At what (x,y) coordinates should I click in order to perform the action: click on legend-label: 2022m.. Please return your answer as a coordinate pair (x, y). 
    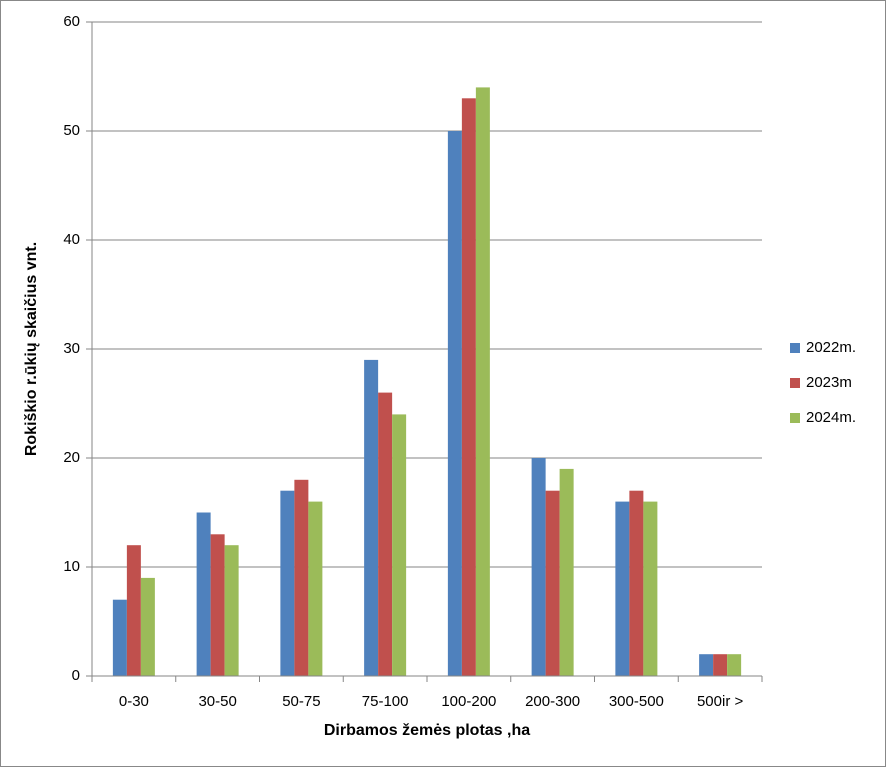
    Looking at the image, I should click on (831, 347).